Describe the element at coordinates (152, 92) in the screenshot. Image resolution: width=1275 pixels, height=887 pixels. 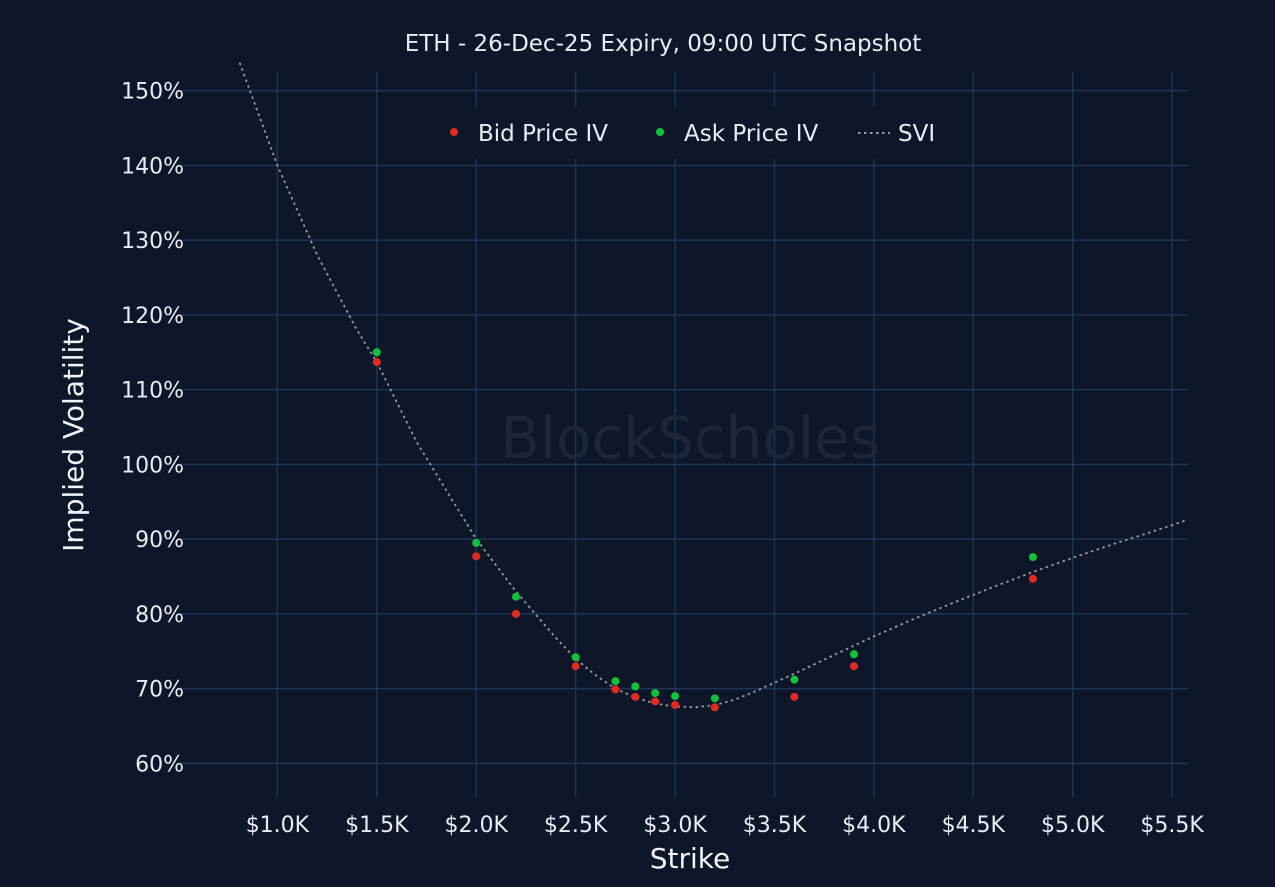
I see `y-tick-label: 150%` at that location.